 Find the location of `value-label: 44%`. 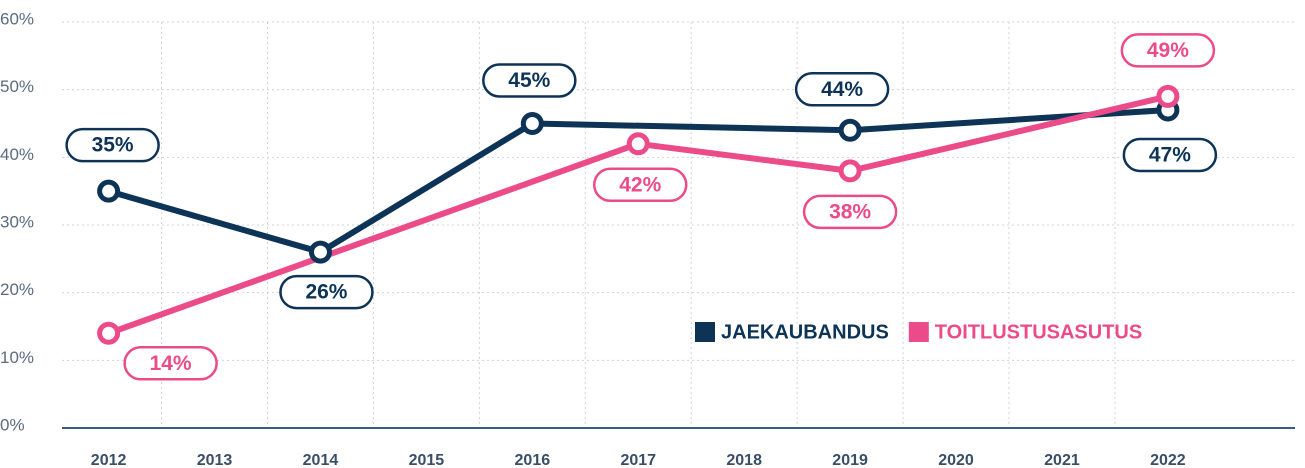

value-label: 44% is located at coordinates (842, 89).